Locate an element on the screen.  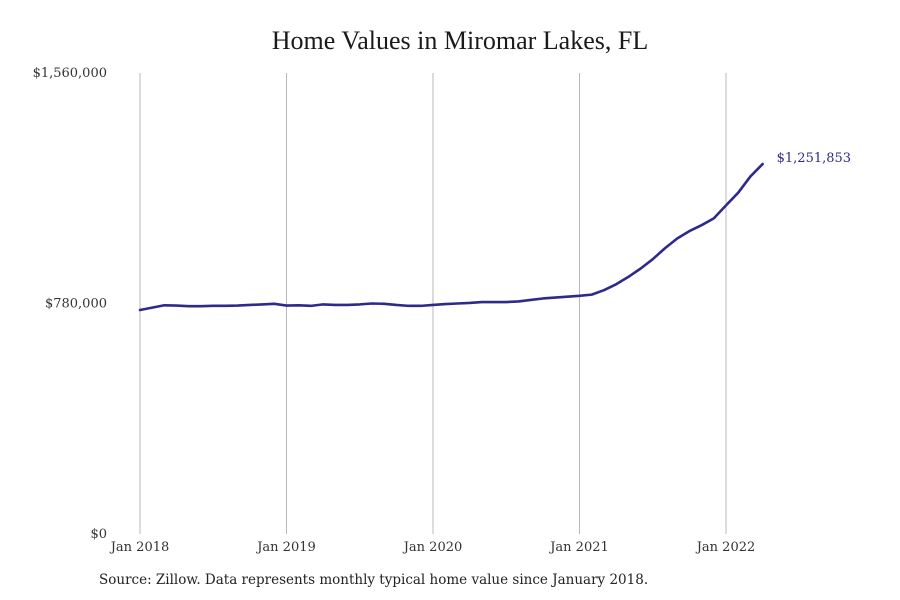
x-tick-label: Jan 2021 is located at coordinates (578, 547).